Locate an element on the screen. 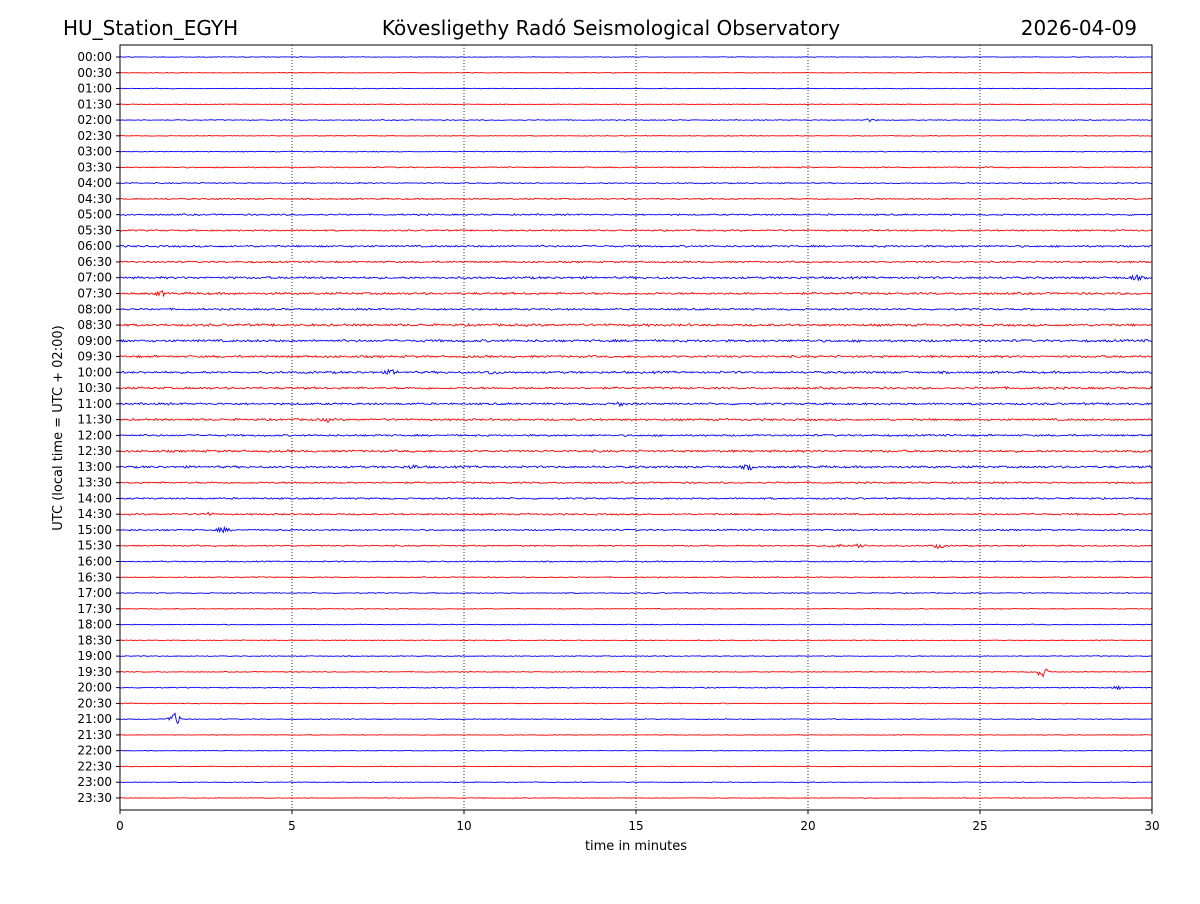 The image size is (1200, 904). y-tick-label: 01:00 is located at coordinates (94, 89).